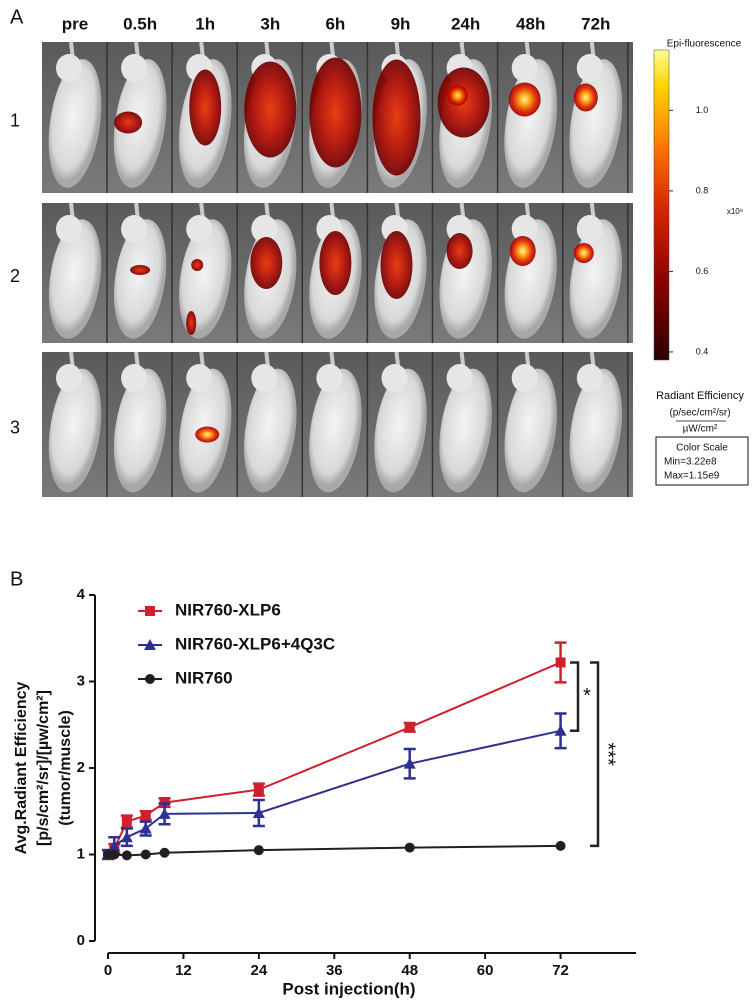 This screenshot has height=1002, width=756. What do you see at coordinates (15, 427) in the screenshot?
I see `group-label: 3` at bounding box center [15, 427].